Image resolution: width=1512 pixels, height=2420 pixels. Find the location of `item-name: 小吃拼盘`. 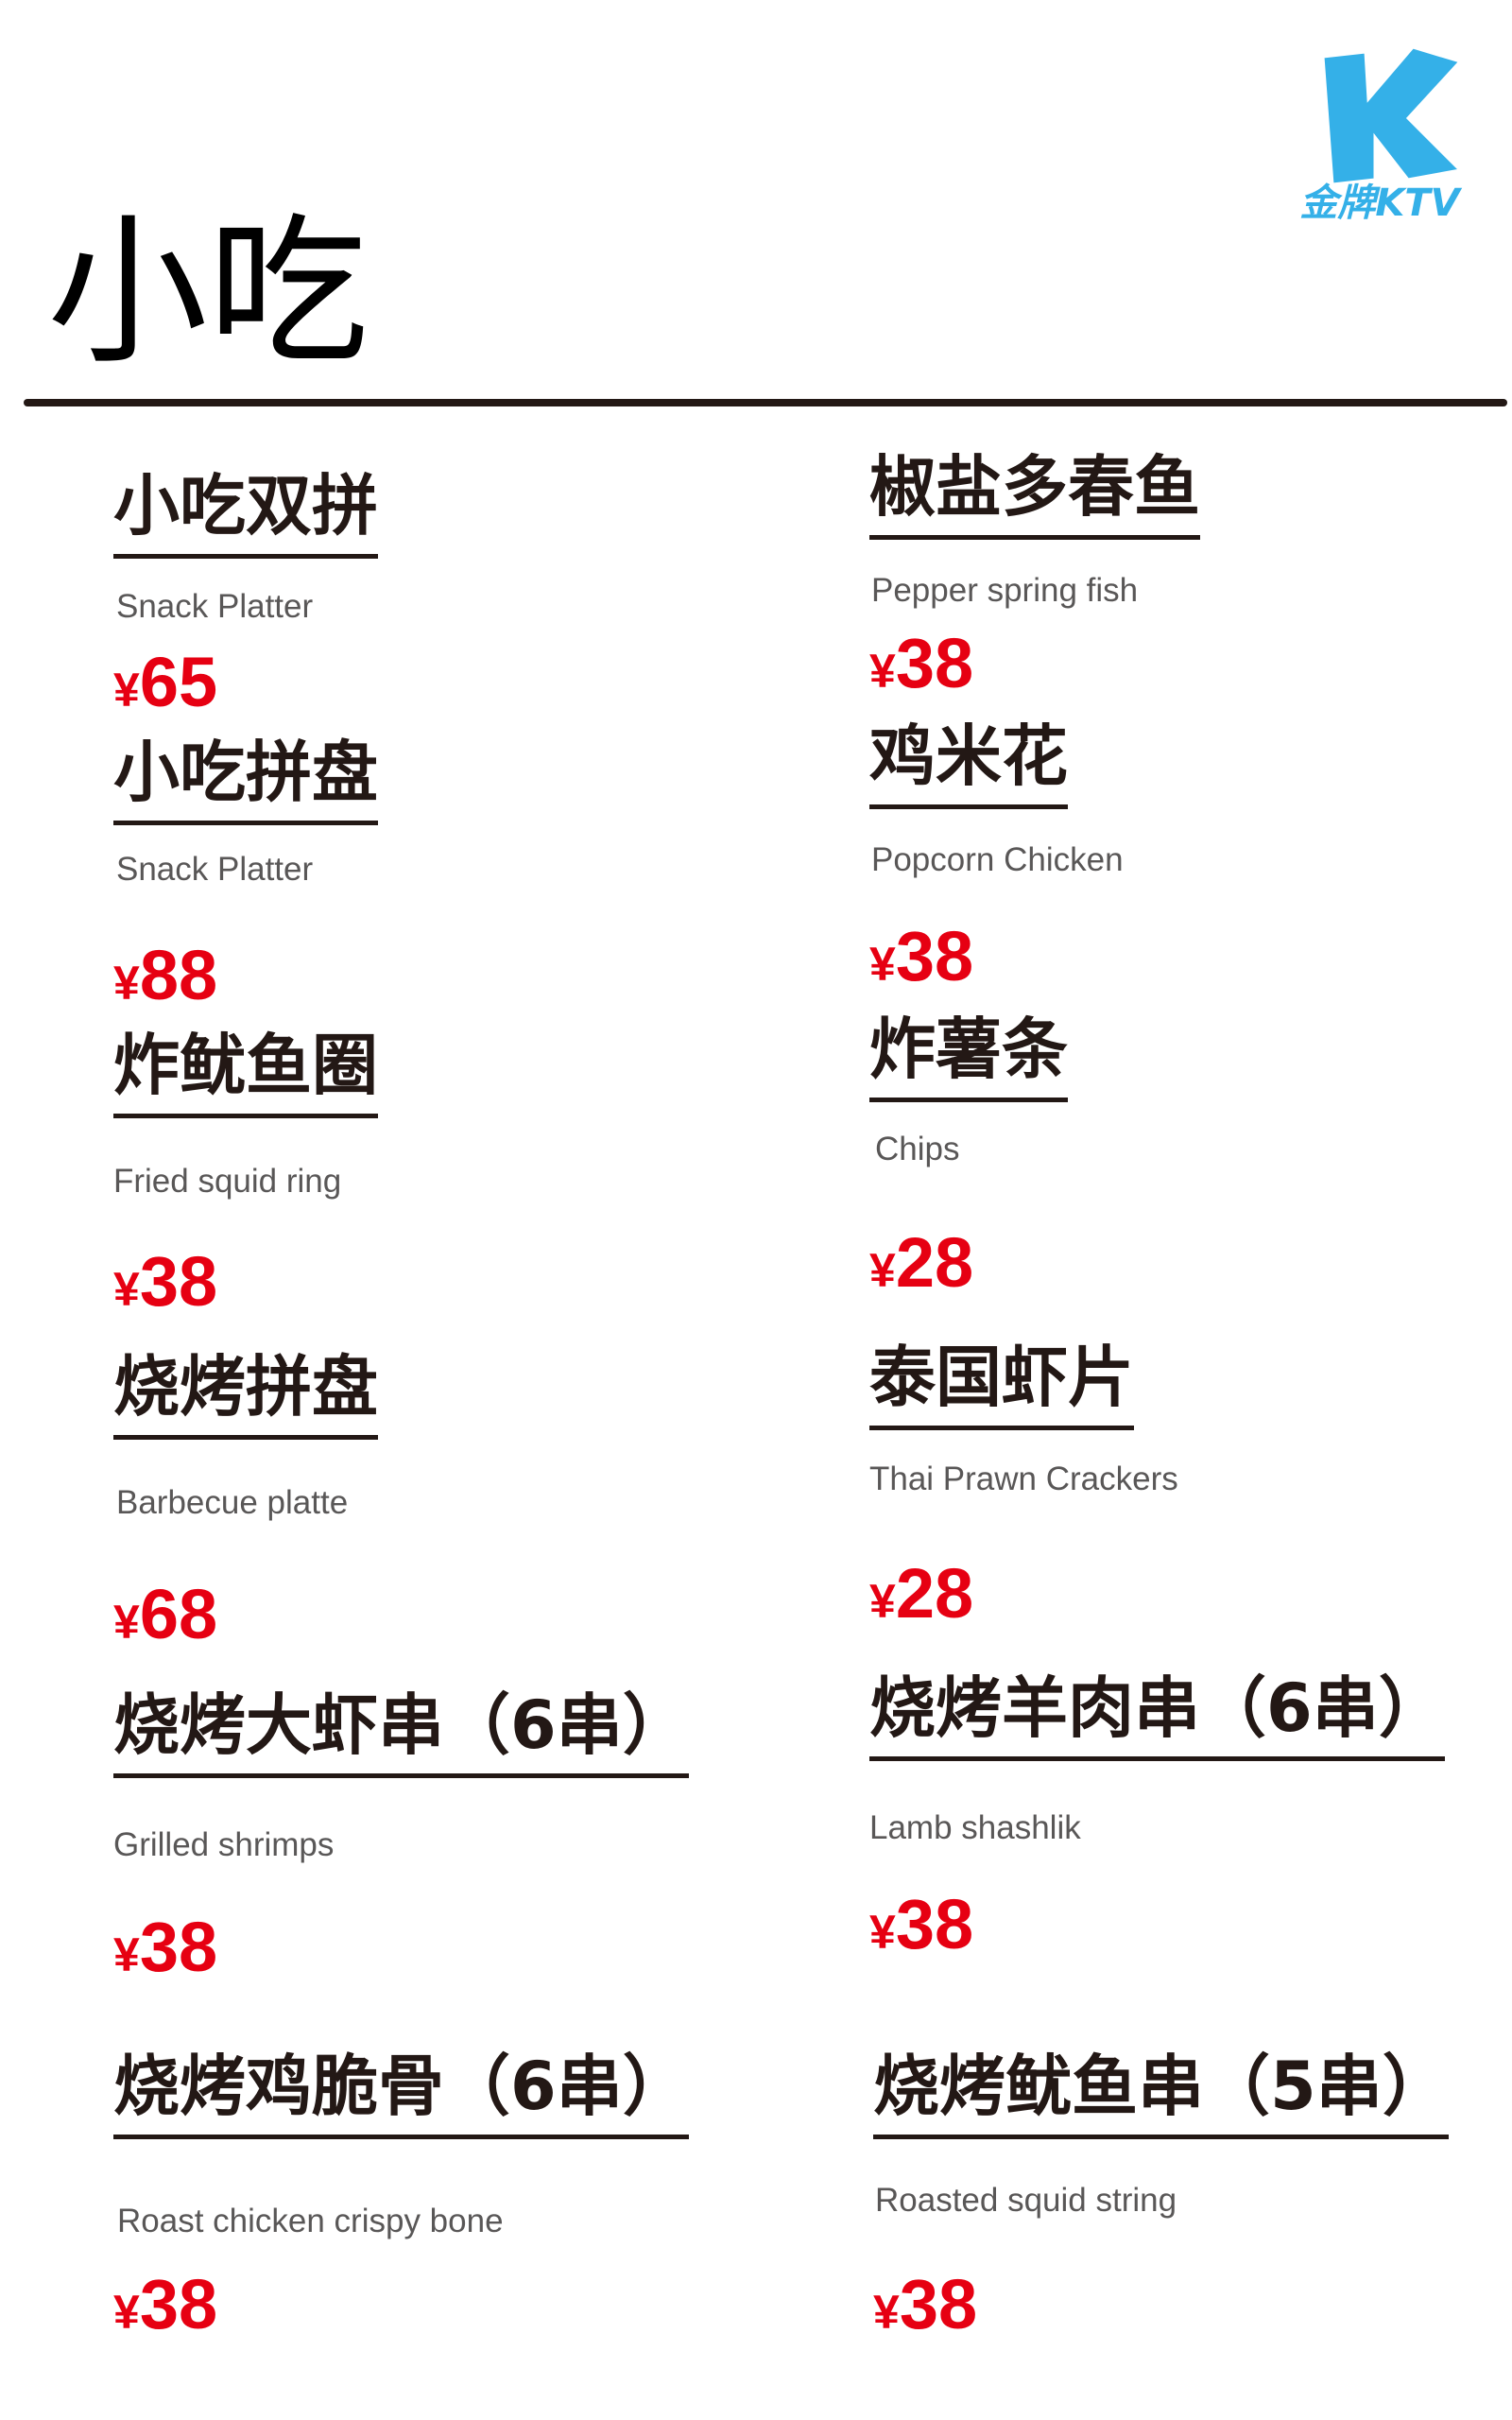

item-name: 小吃拼盘 is located at coordinates (245, 777).